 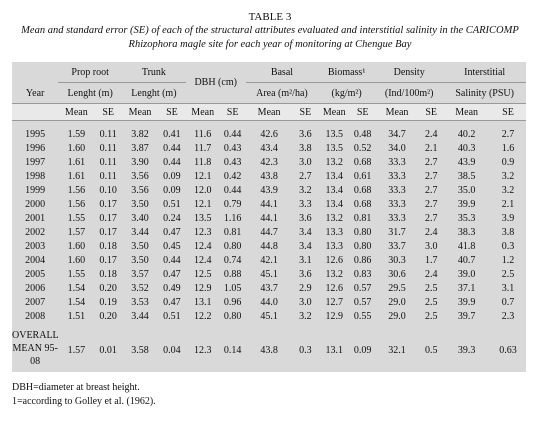 I want to click on table-cell: 44.1, so click(x=269, y=204).